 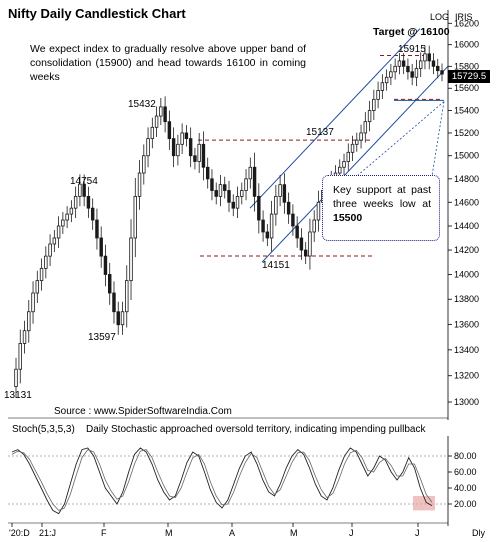 What do you see at coordinates (462, 481) in the screenshot?
I see `stoch-axis: 20.00 40.00 60.00 80.00` at bounding box center [462, 481].